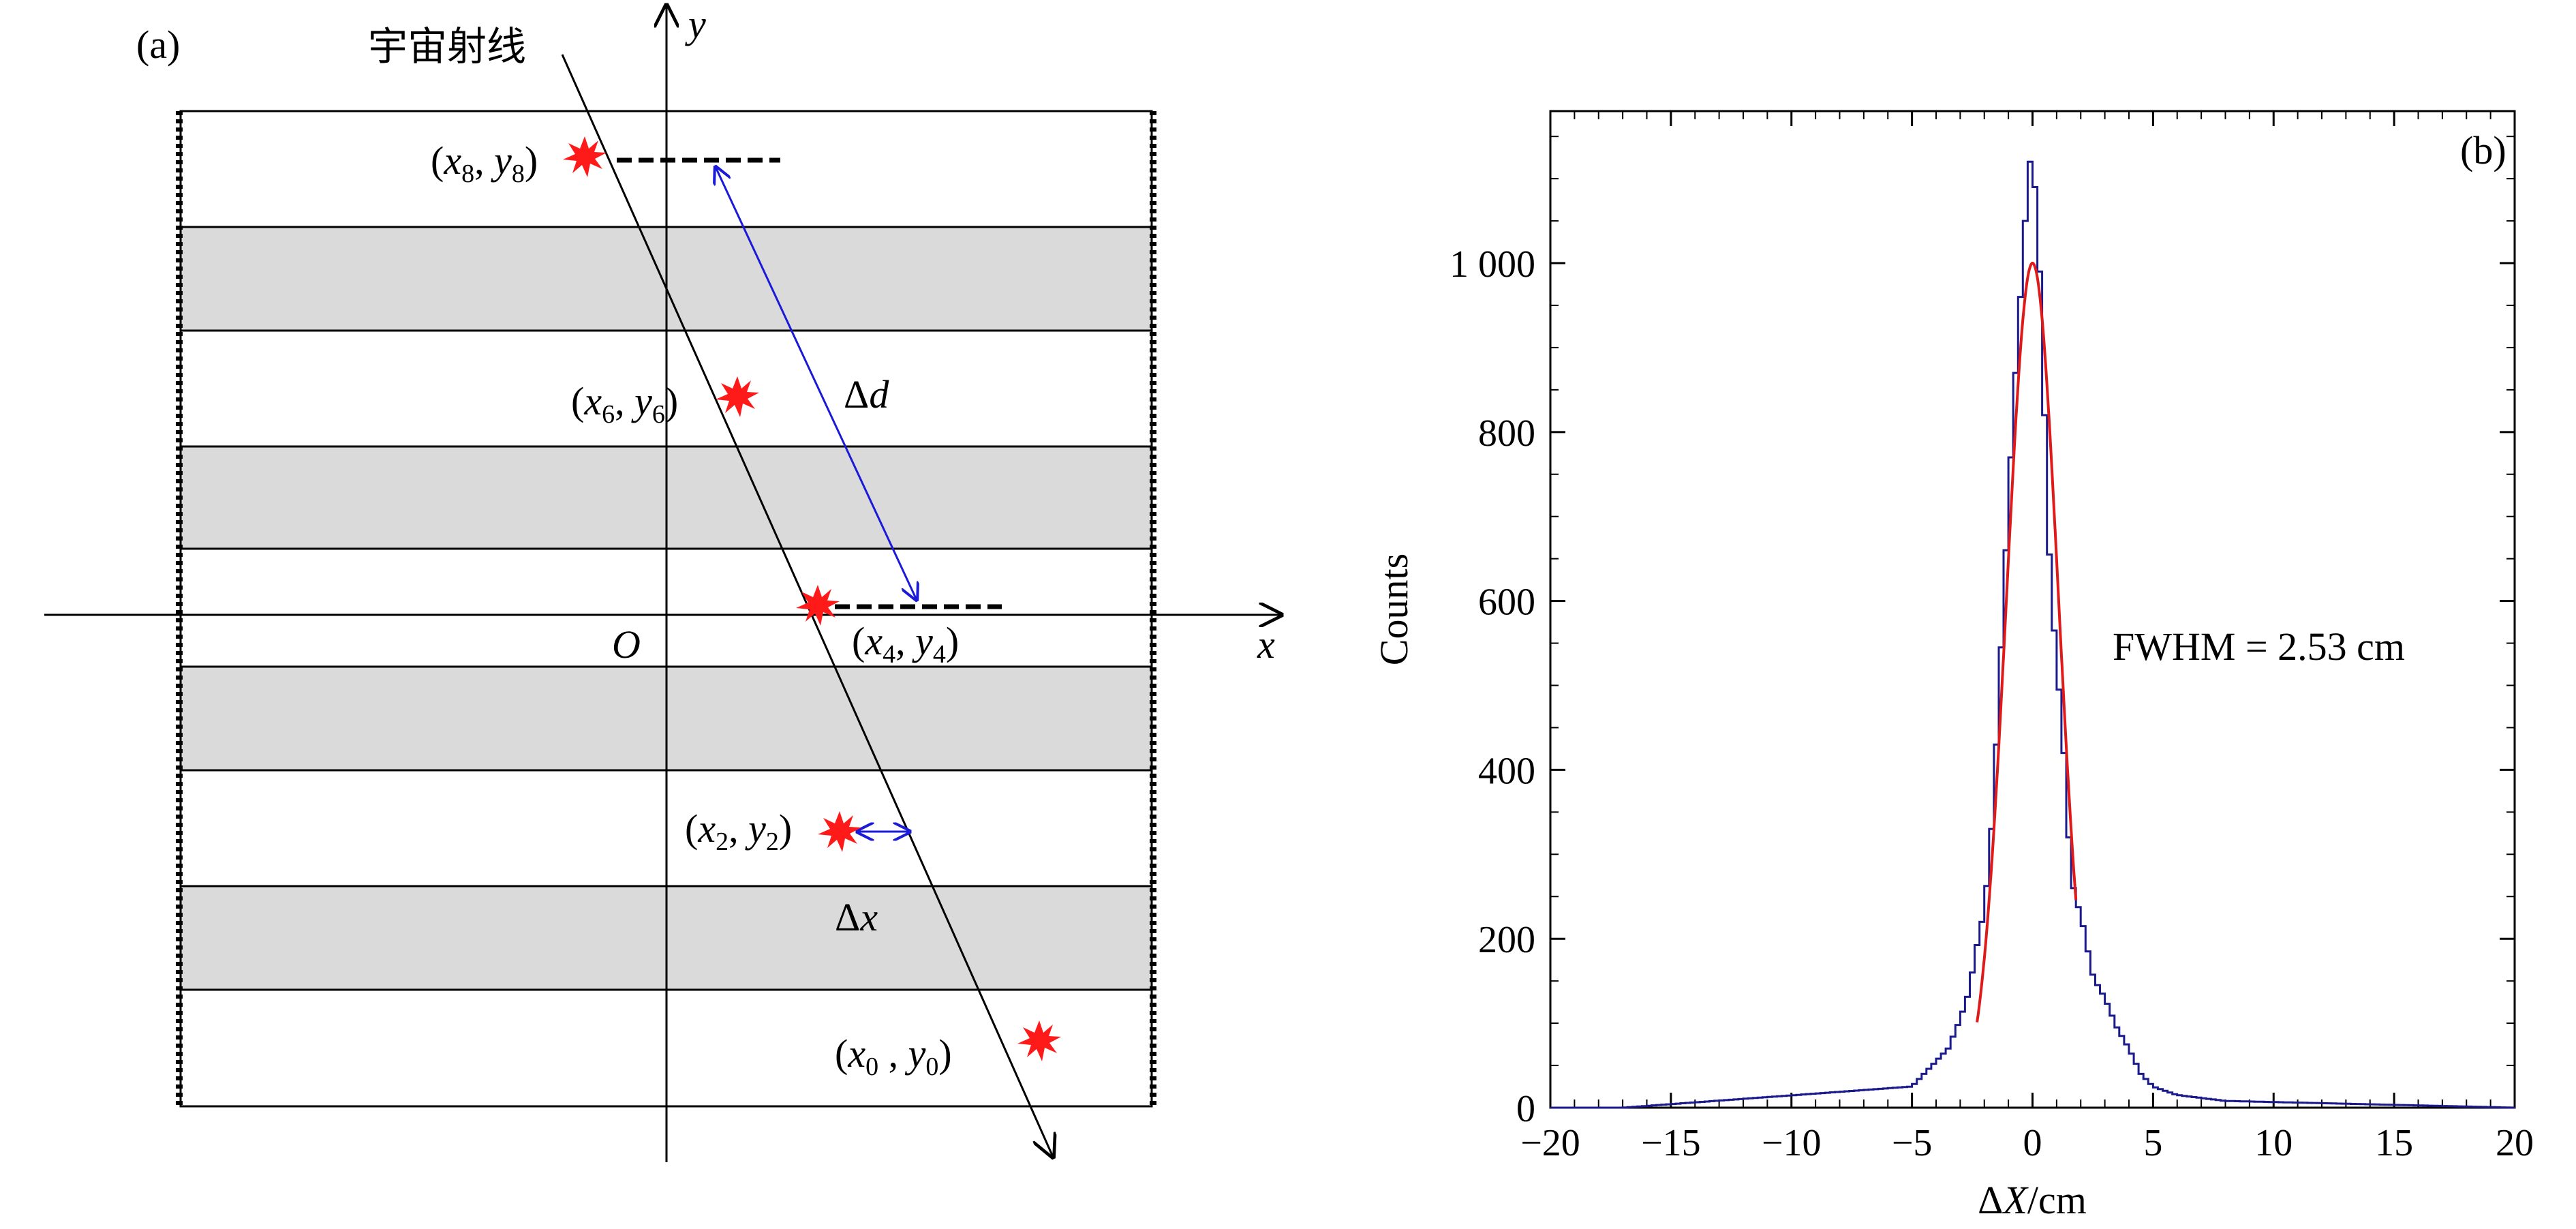 This screenshot has width=2576, height=1229. I want to click on delta-d-label: Δd, so click(867, 394).